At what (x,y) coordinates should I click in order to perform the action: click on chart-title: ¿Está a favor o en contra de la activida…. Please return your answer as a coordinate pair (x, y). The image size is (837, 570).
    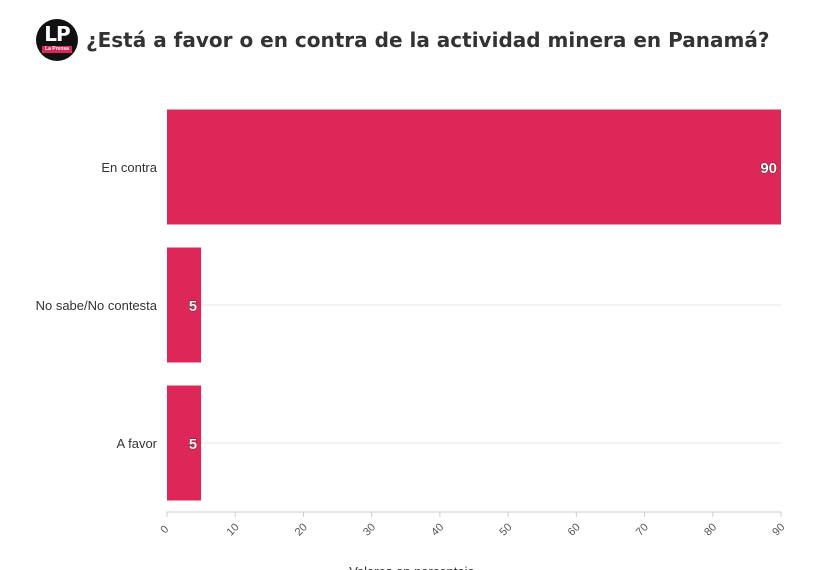
    Looking at the image, I should click on (428, 40).